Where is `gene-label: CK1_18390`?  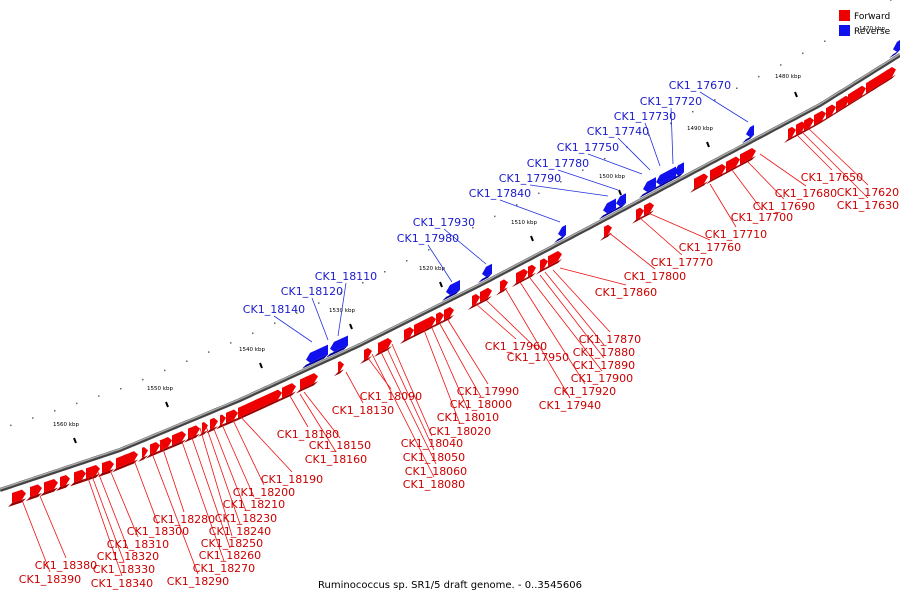
gene-label: CK1_18390 is located at coordinates (50, 579).